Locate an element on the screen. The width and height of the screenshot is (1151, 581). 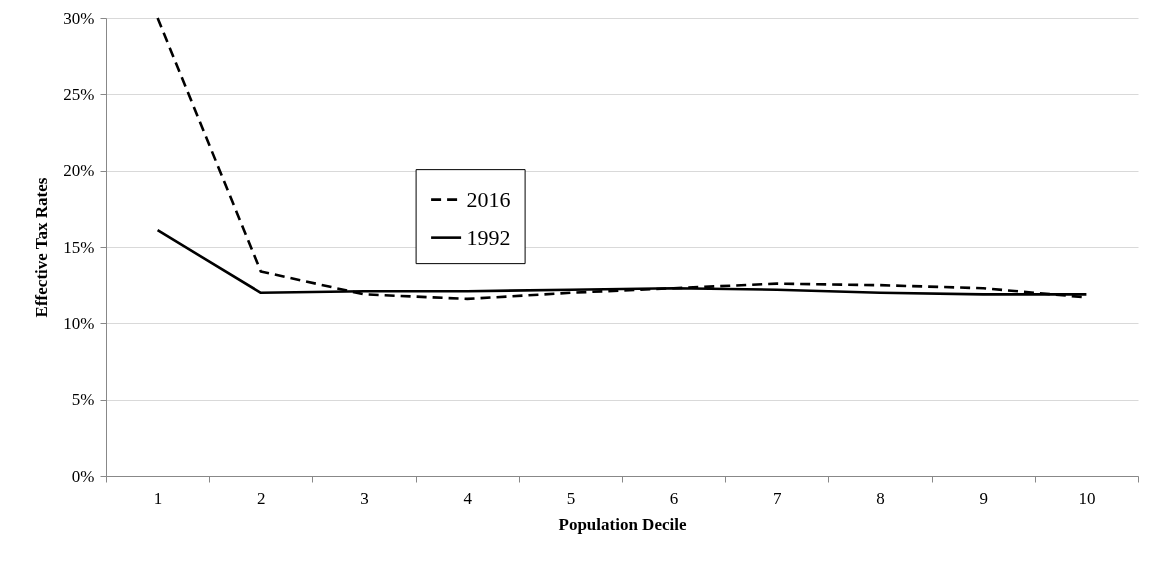
x-tick-label: 3 is located at coordinates (364, 498).